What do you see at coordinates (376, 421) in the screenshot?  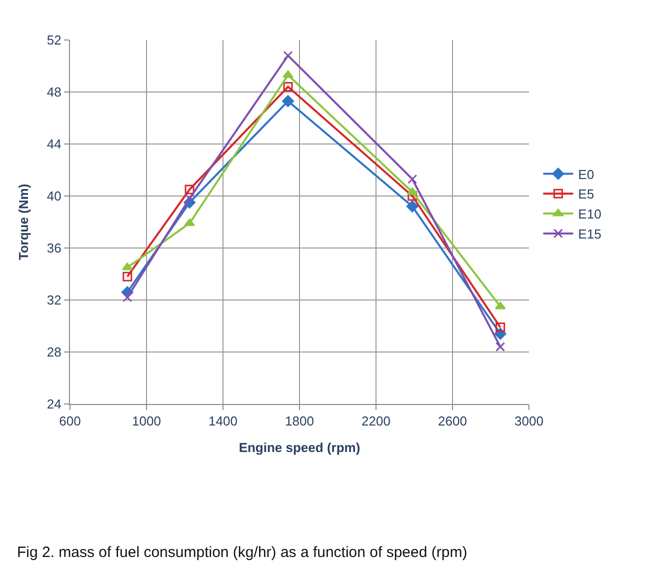 I see `x-tick-label: 2200` at bounding box center [376, 421].